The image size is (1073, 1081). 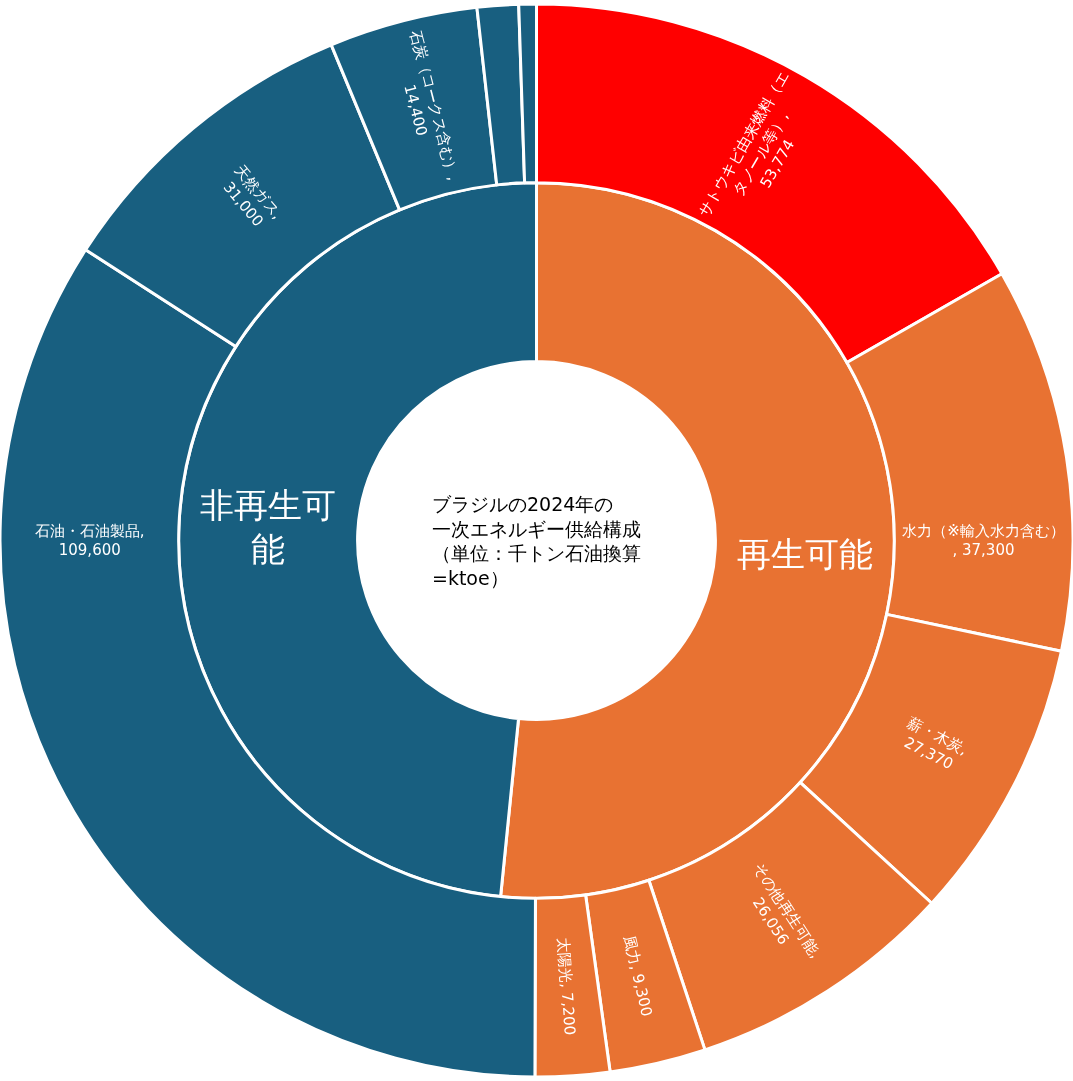 I want to click on slice-label: 石炭（コークス含む）, 14,400, so click(x=431, y=105).